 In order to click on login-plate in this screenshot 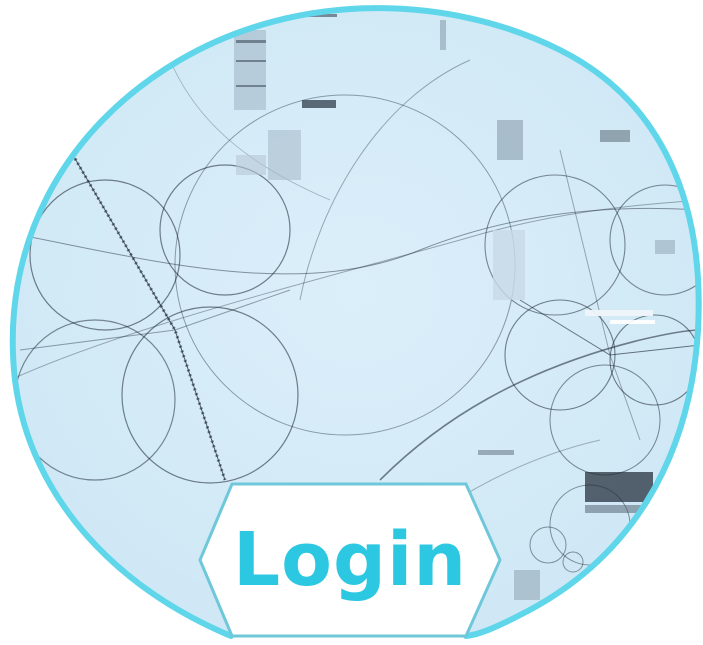, I will do `click(350, 560)`.